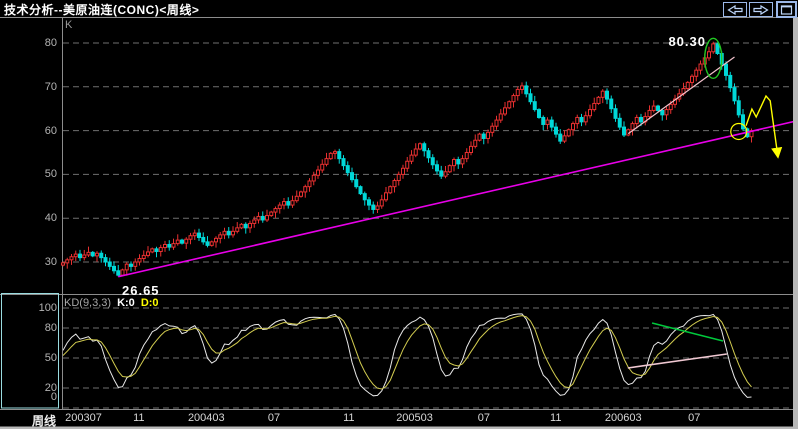 The height and width of the screenshot is (429, 798). Describe the element at coordinates (83, 418) in the screenshot. I see `time-axis-label: 200307` at that location.